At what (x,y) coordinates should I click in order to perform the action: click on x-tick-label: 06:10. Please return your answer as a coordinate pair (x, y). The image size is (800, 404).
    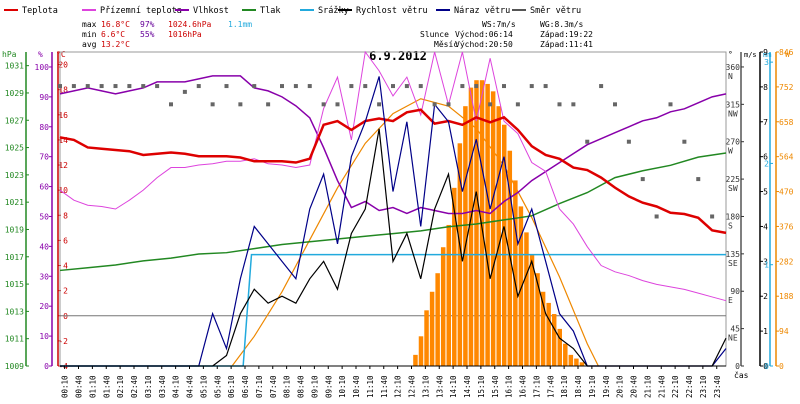
    Looking at the image, I should click on (231, 386).